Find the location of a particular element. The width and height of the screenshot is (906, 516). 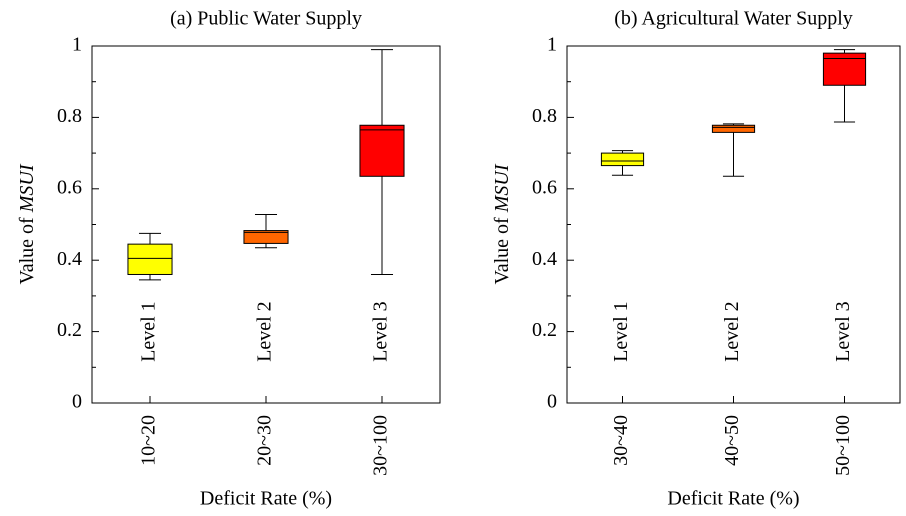

chart-title: (b) Agricultural Water Supply is located at coordinates (733, 19).